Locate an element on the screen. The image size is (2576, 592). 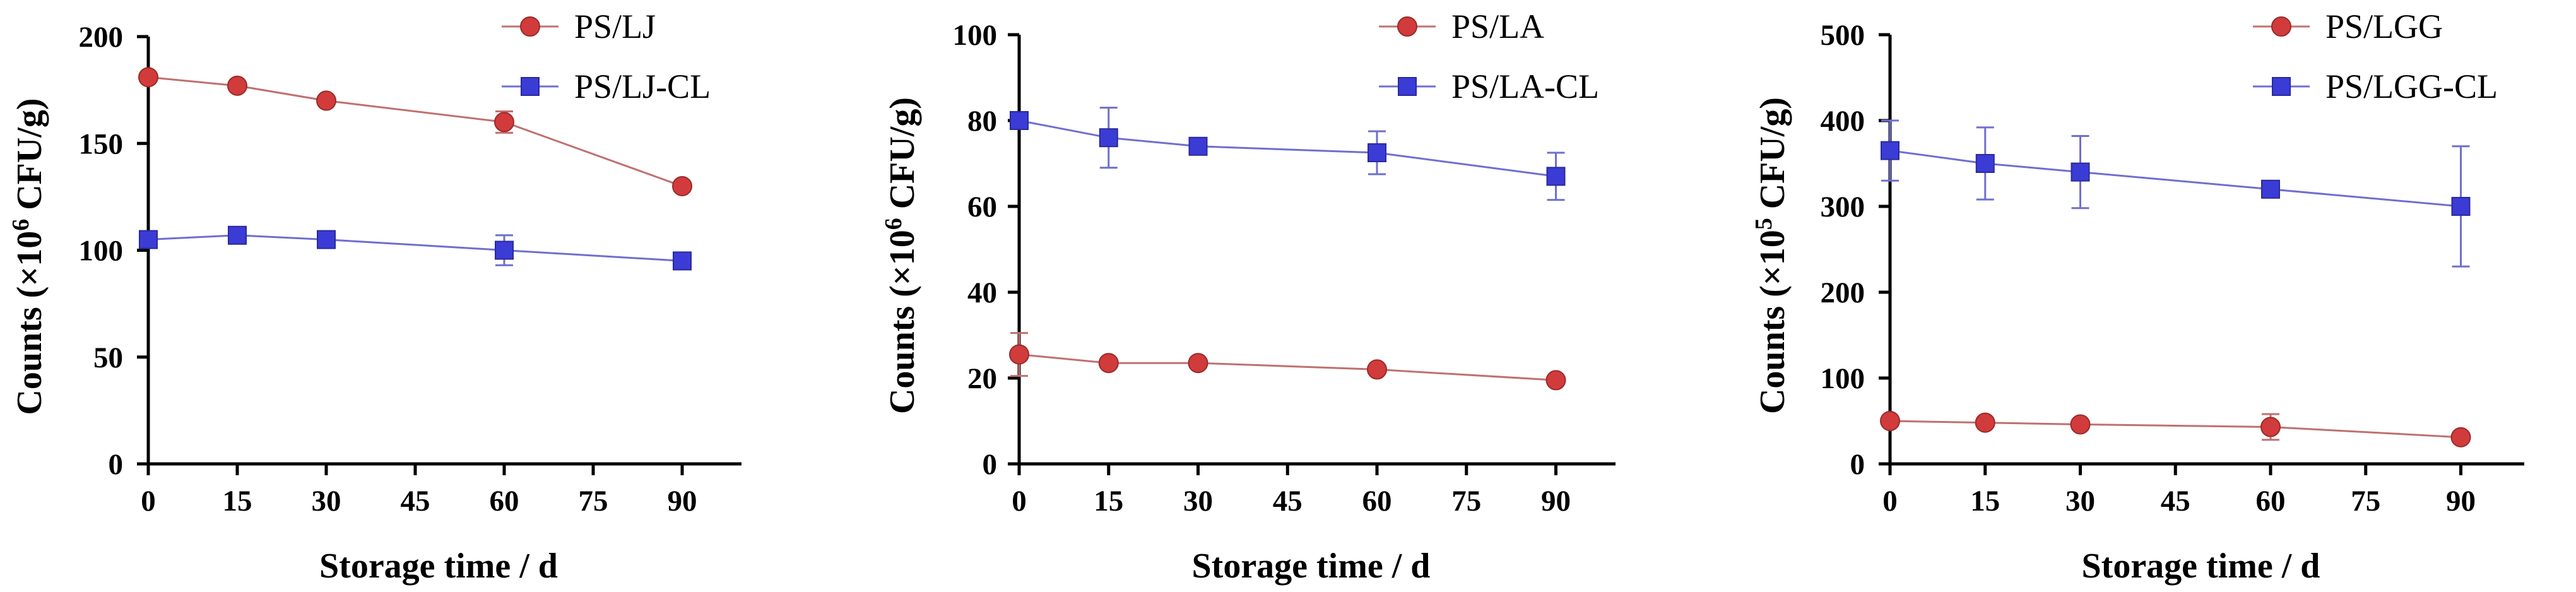
y-tick-label: 400 is located at coordinates (1843, 121).